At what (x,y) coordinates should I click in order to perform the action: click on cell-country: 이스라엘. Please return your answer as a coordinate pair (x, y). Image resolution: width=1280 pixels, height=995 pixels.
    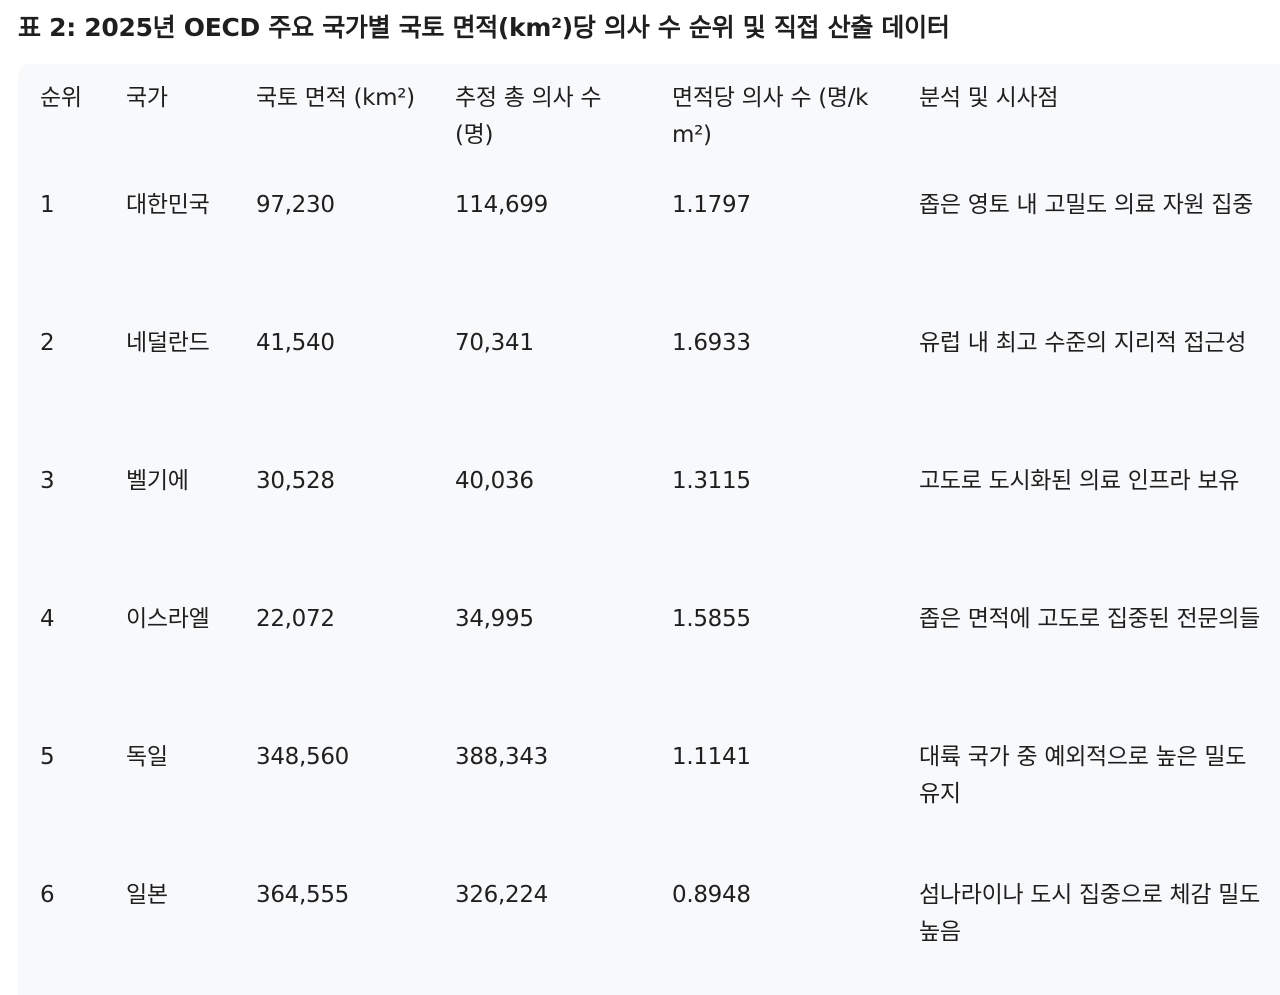
    Looking at the image, I should click on (168, 619).